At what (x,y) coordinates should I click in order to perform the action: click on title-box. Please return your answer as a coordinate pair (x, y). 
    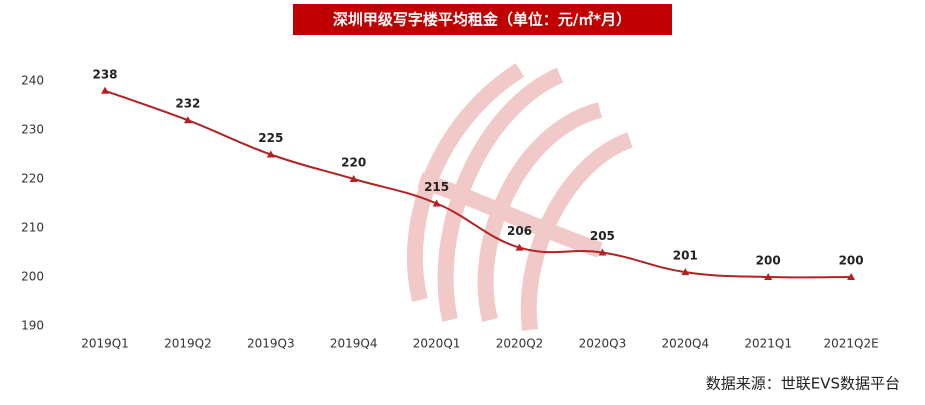
    Looking at the image, I should click on (482, 19).